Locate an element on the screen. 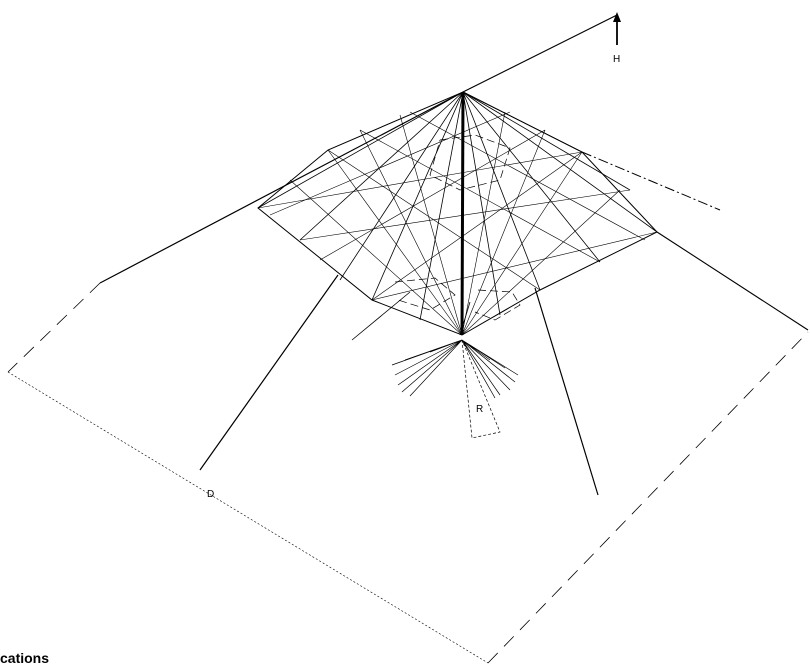  support-line-left is located at coordinates (269, 372).